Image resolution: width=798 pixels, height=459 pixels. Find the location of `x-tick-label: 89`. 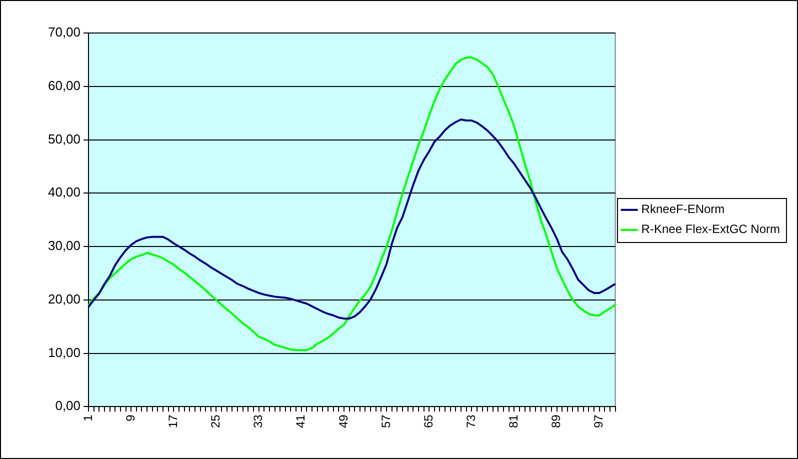

x-tick-label: 89 is located at coordinates (556, 421).